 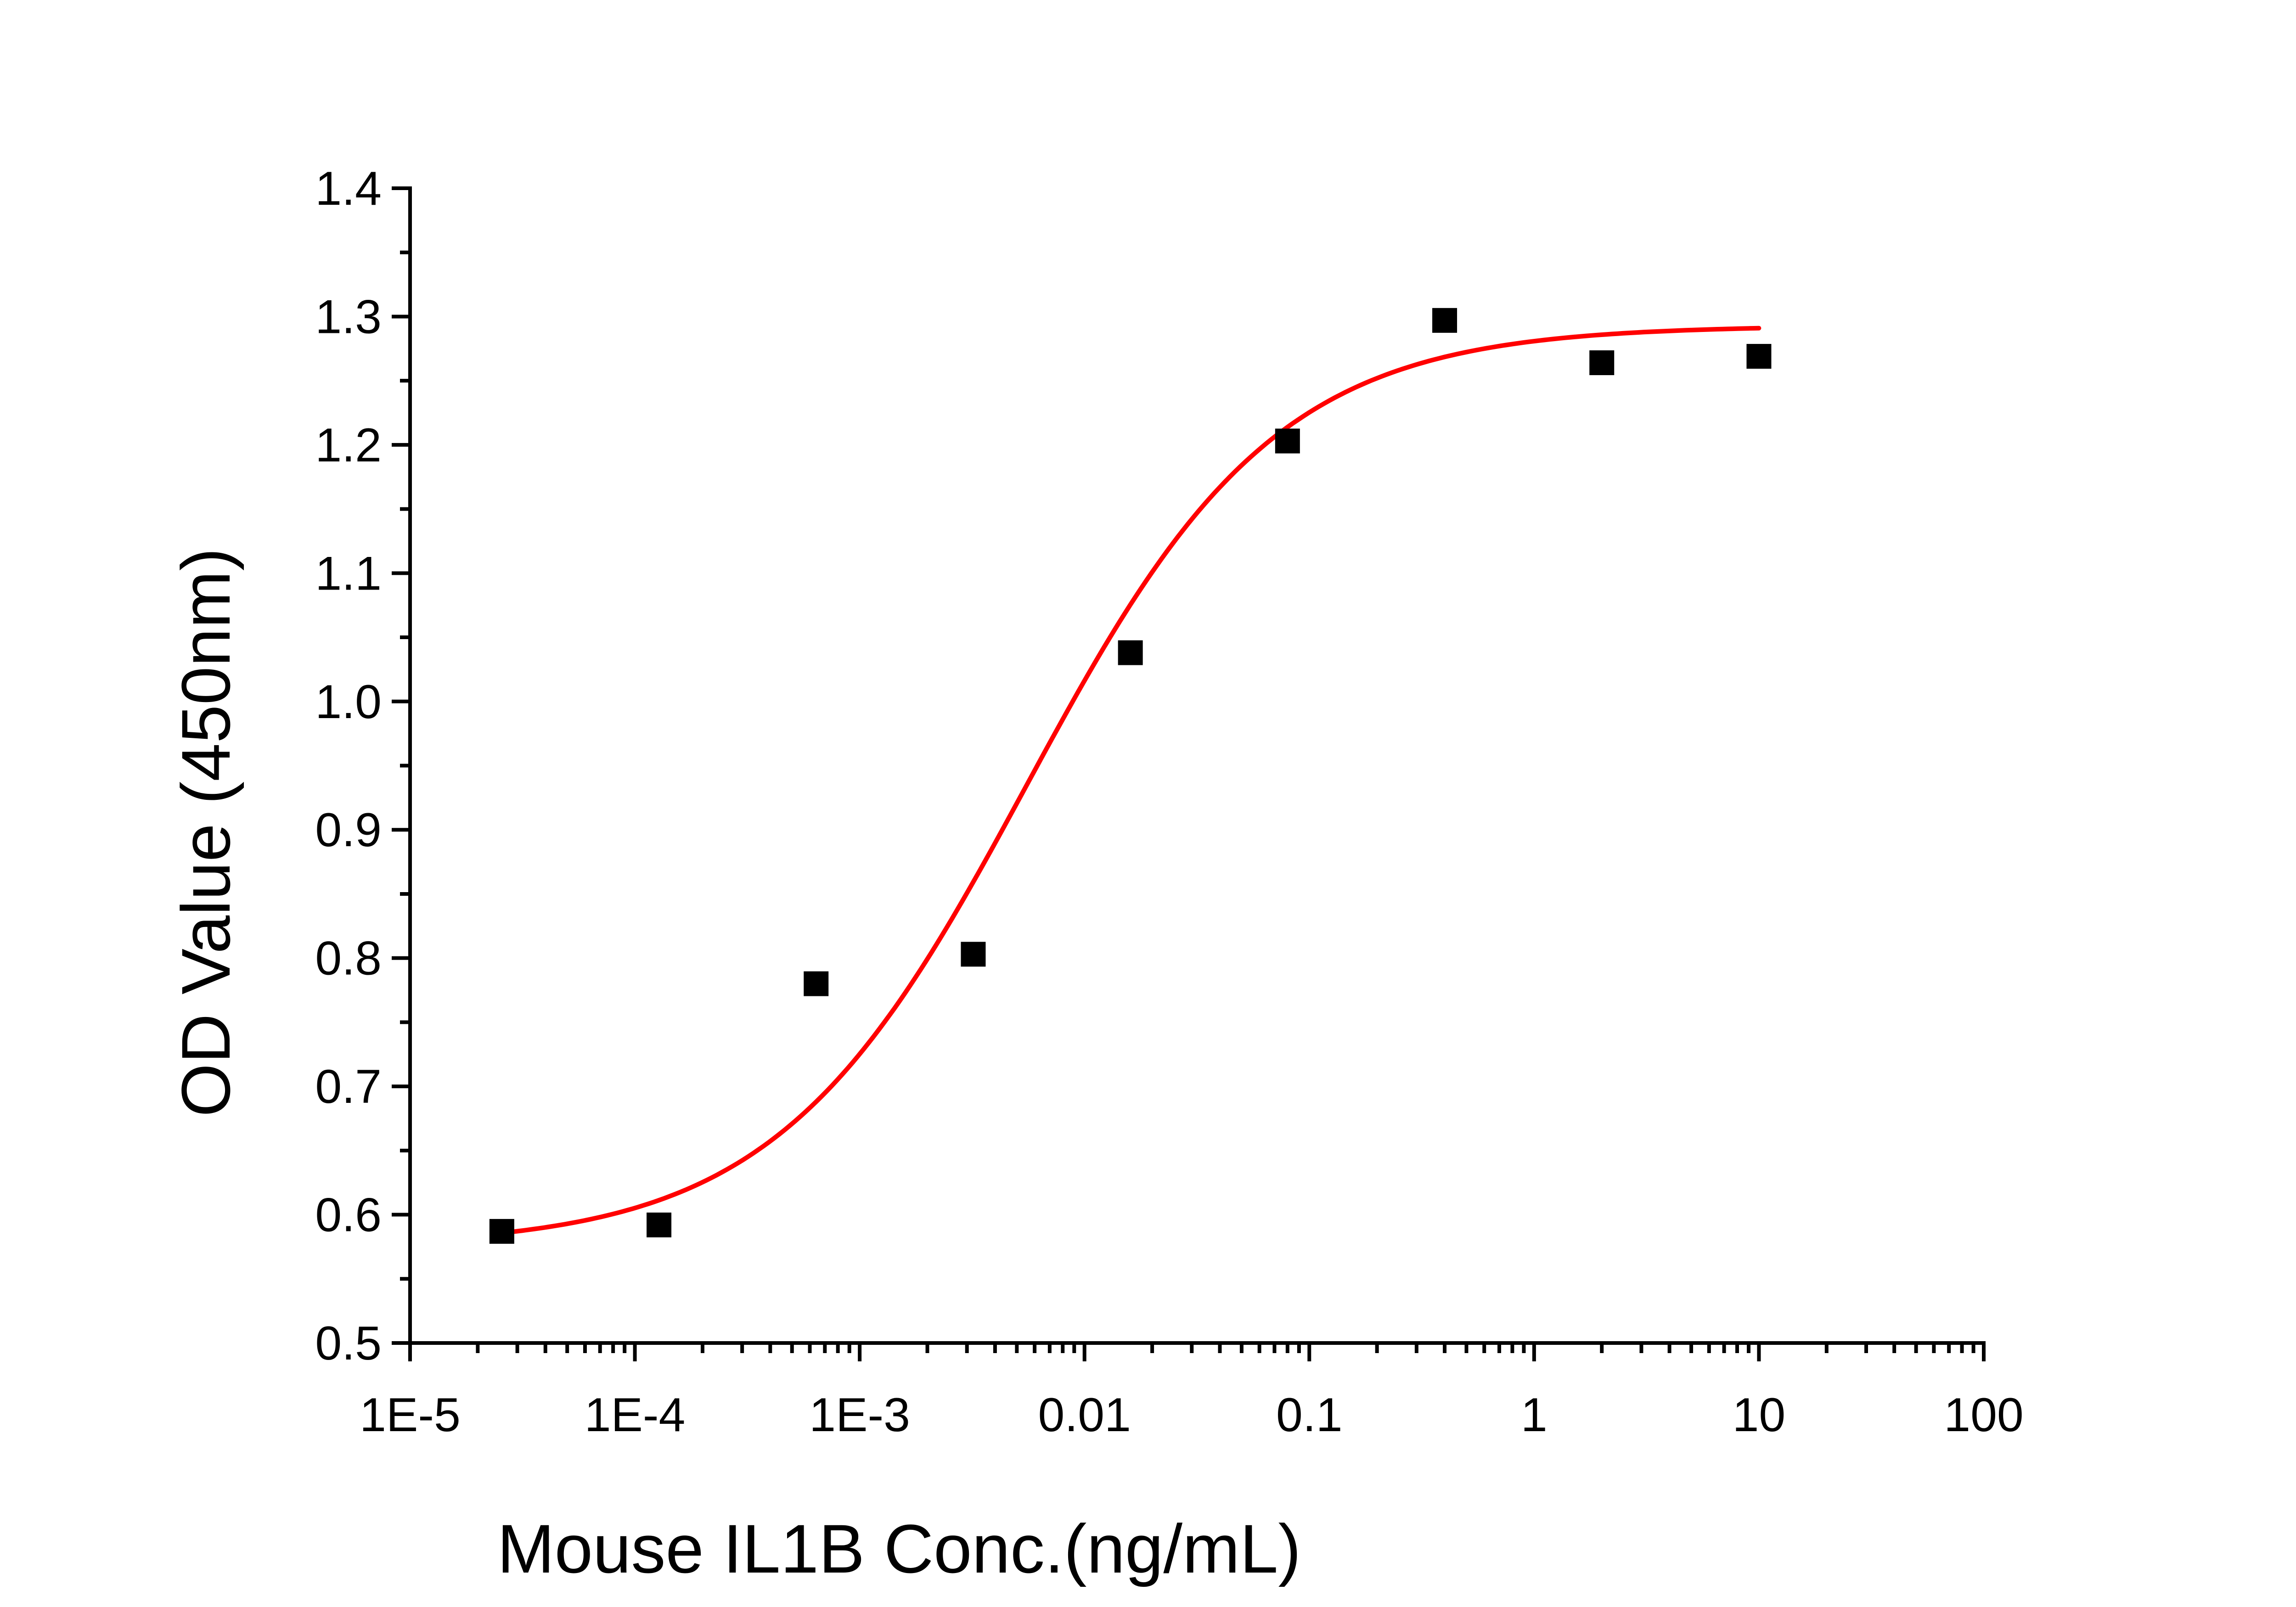 I want to click on y-tick-label: 1.0, so click(x=348, y=702).